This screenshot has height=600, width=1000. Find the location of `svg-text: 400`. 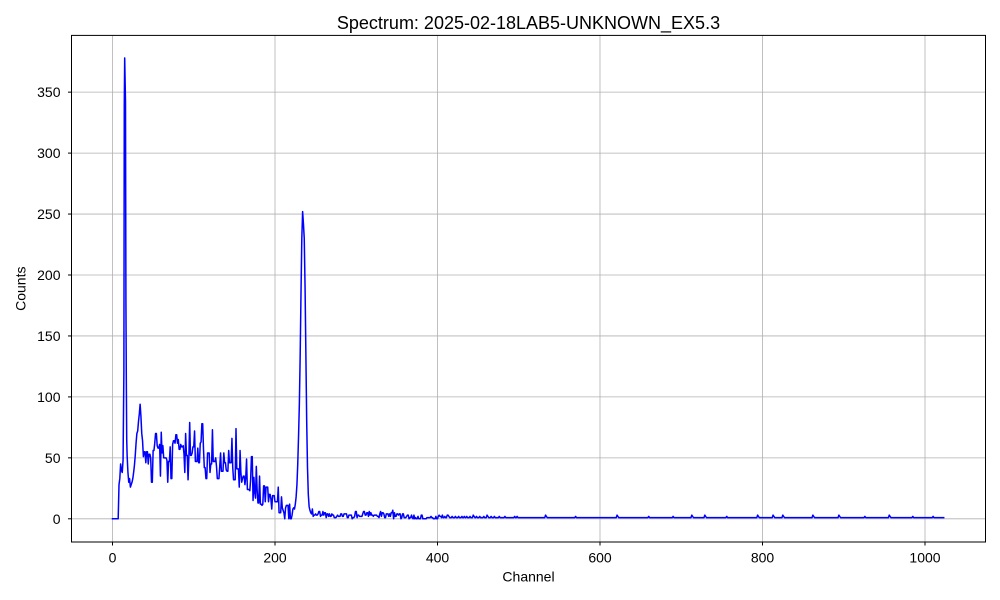

svg-text: 400 is located at coordinates (438, 558).